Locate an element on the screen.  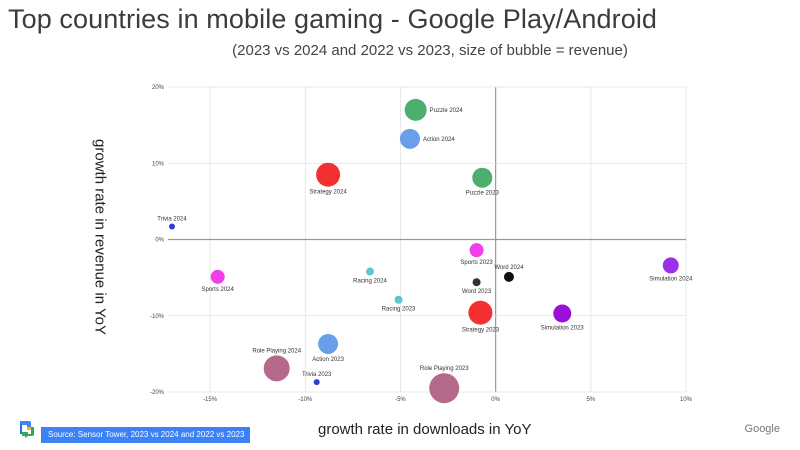
data-label: Sports 2023 is located at coordinates (476, 263).